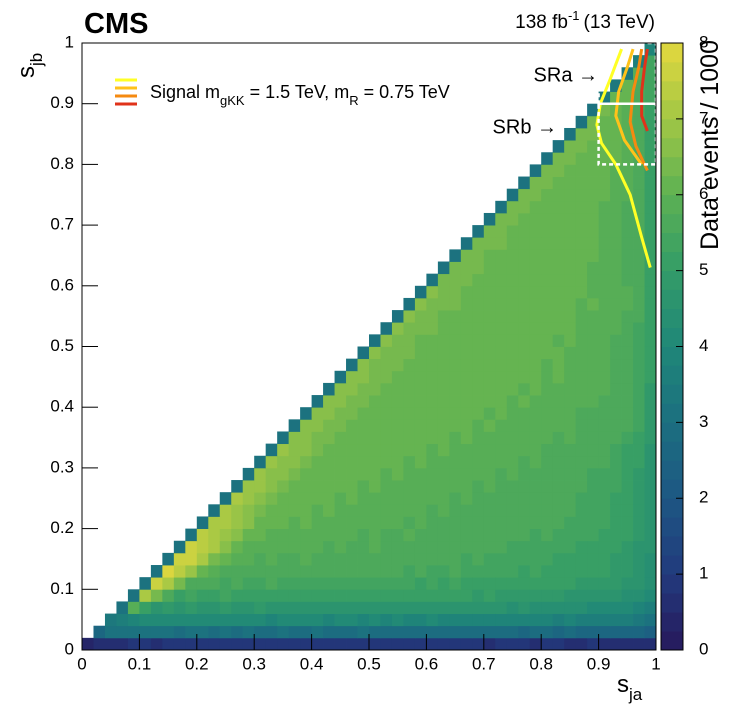  What do you see at coordinates (484, 663) in the screenshot?
I see `x-tick-label: 0.7` at bounding box center [484, 663].